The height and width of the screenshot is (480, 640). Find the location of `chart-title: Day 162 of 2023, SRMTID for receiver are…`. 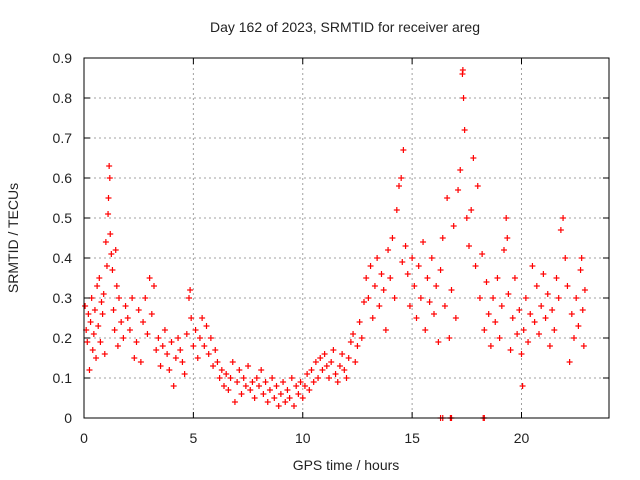

chart-title: Day 162 of 2023, SRMTID for receiver are… is located at coordinates (345, 27).